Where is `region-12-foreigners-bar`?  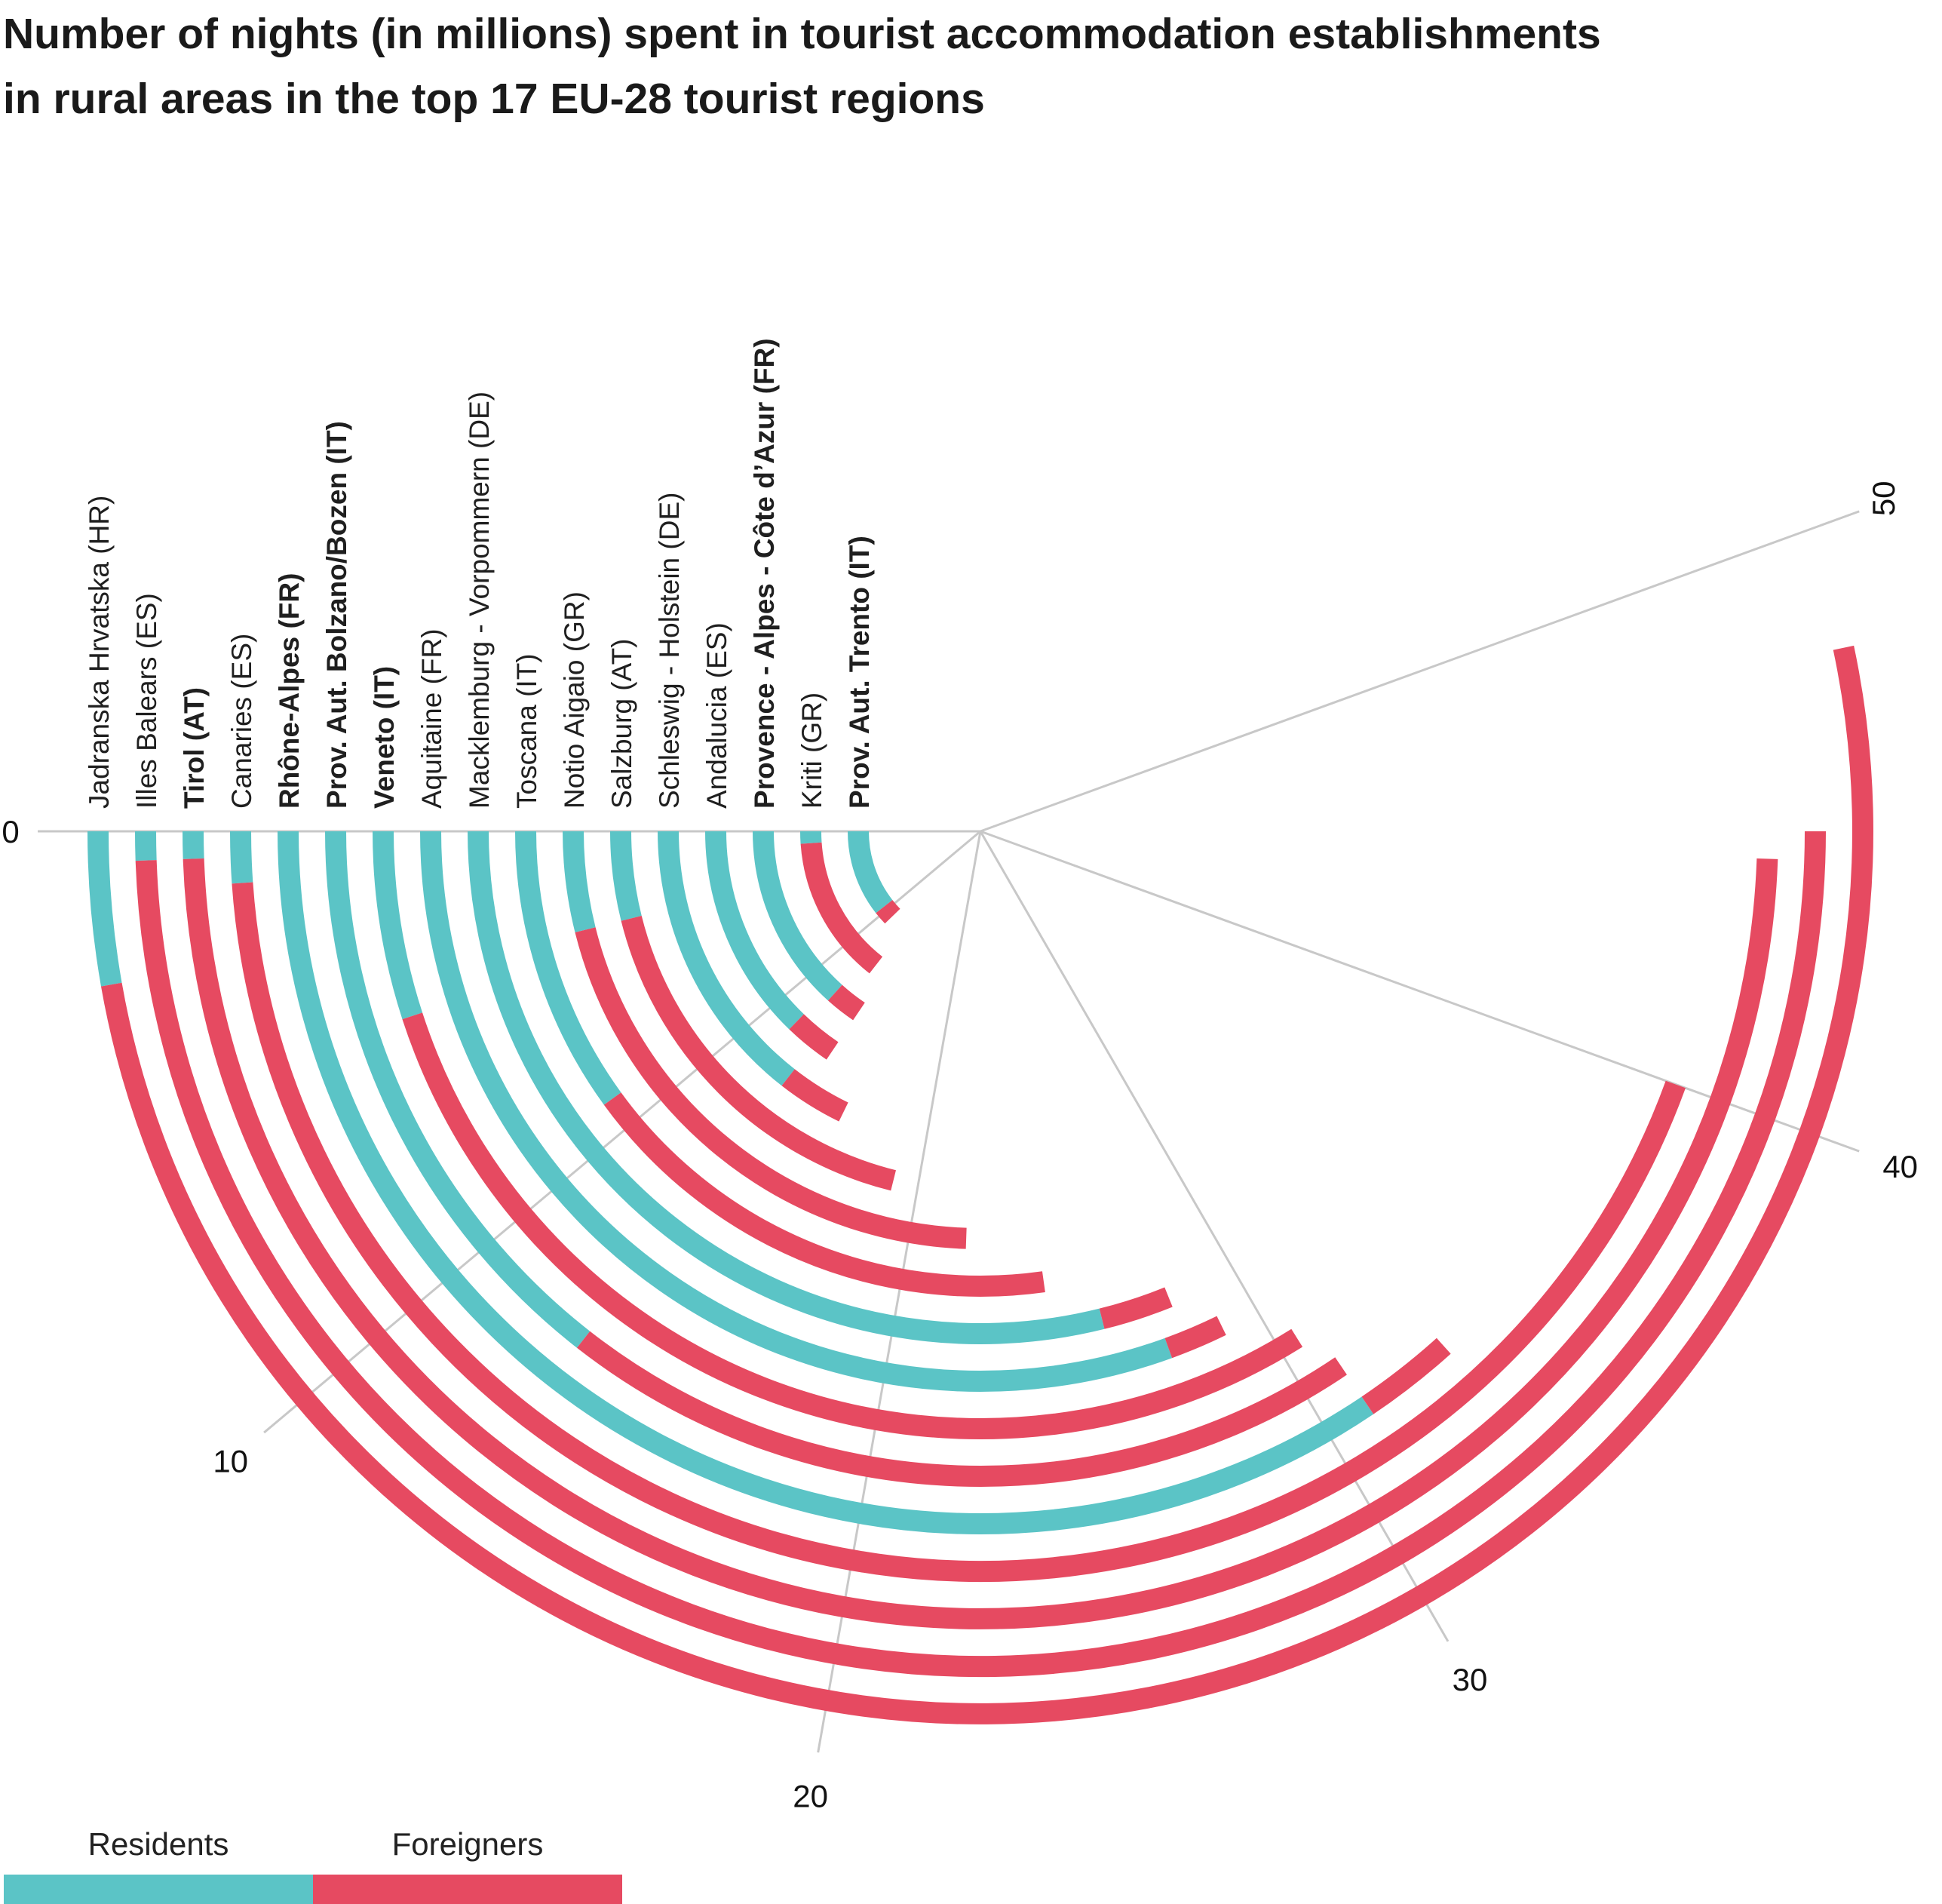
region-12-foreigners-bar is located at coordinates (758, 1053).